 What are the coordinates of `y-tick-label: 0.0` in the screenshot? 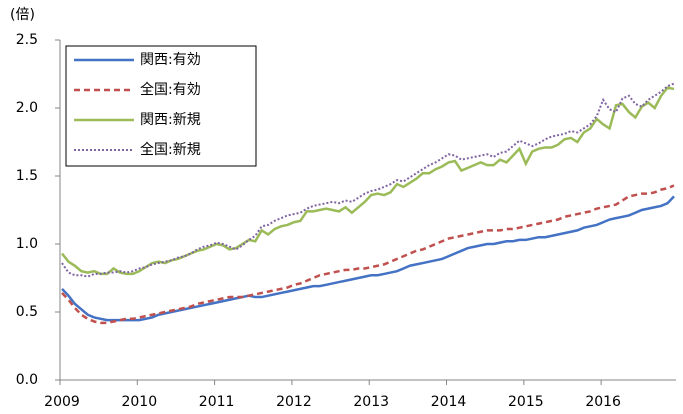 It's located at (27, 380).